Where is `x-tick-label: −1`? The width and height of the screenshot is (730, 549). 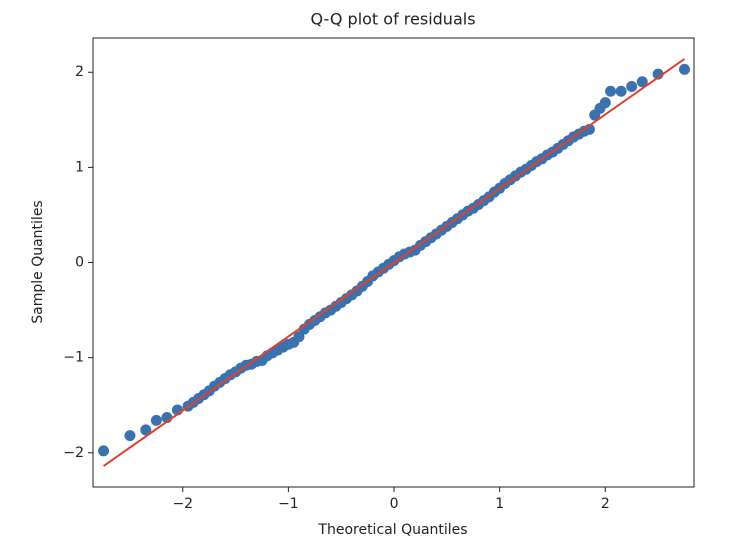
x-tick-label: −1 is located at coordinates (288, 504).